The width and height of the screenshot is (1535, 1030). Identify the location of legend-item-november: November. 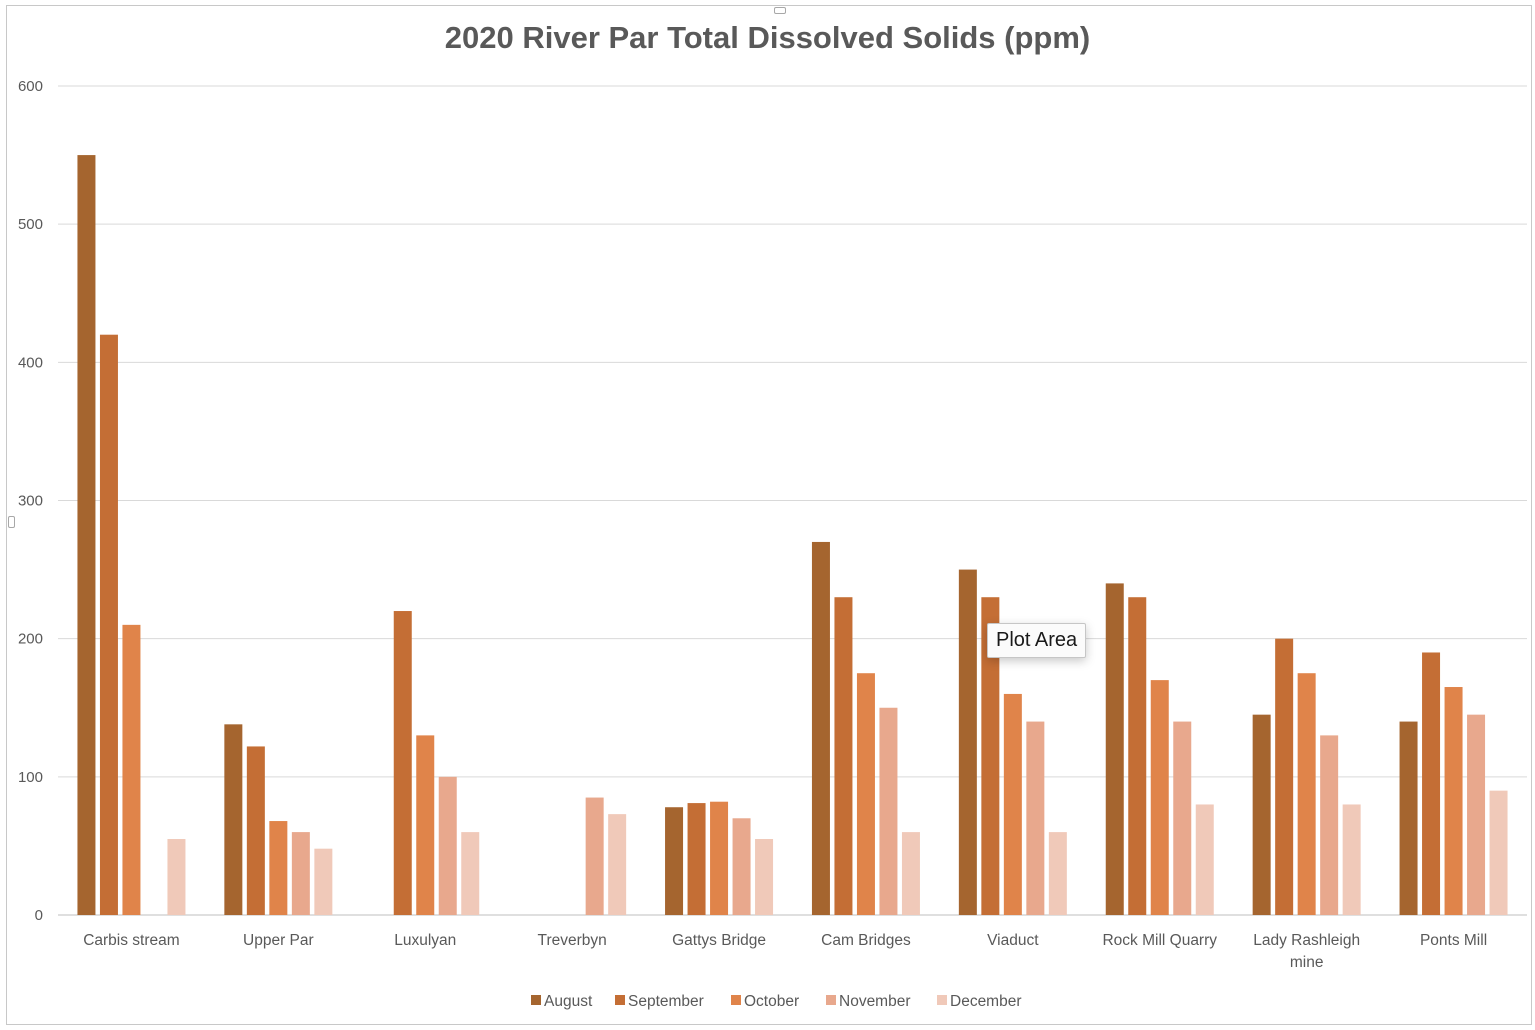
(868, 1001).